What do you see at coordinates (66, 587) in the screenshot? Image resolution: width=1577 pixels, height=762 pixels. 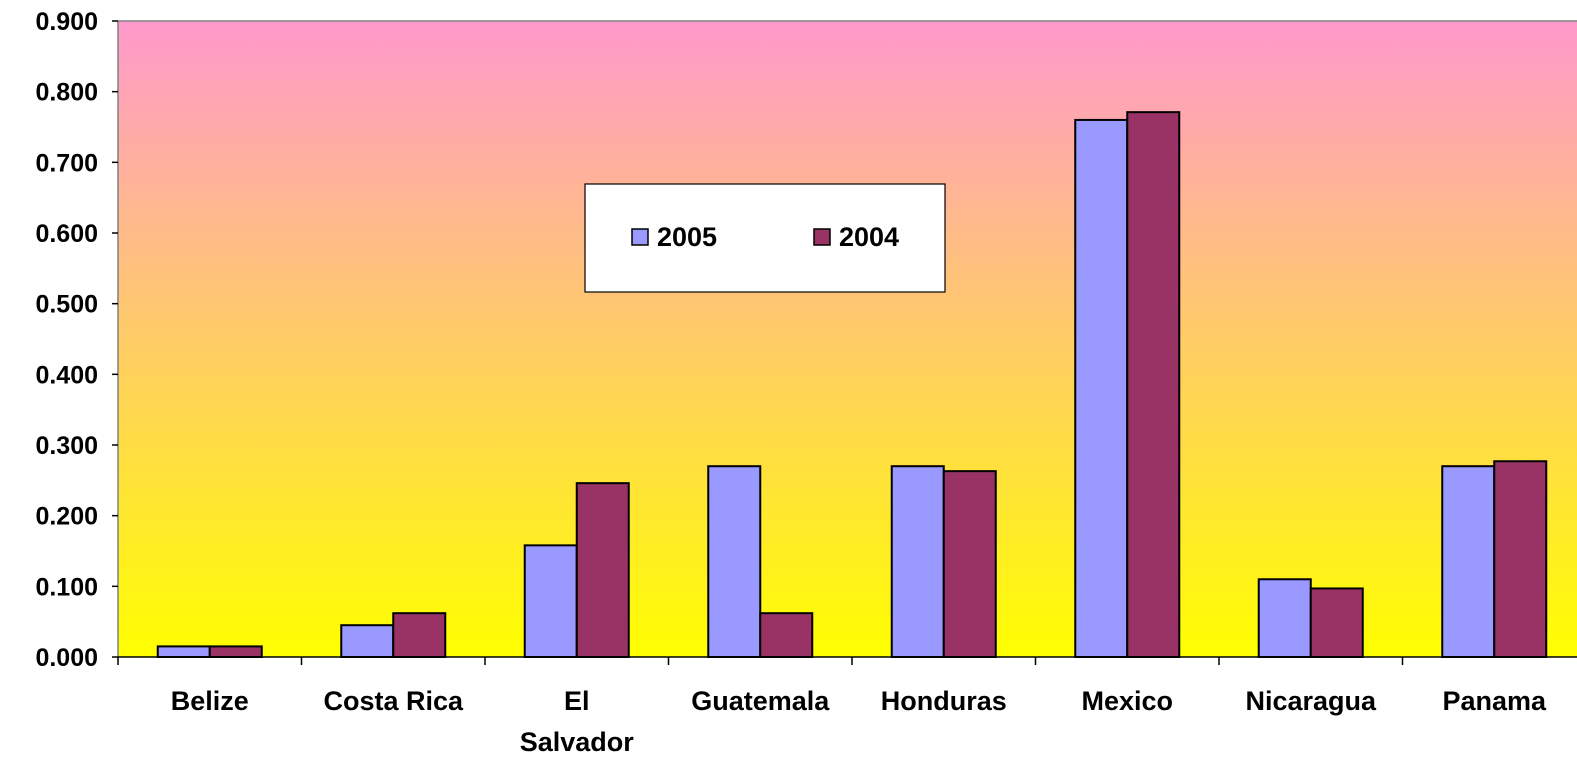 I see `y-tick-label: 0.100` at bounding box center [66, 587].